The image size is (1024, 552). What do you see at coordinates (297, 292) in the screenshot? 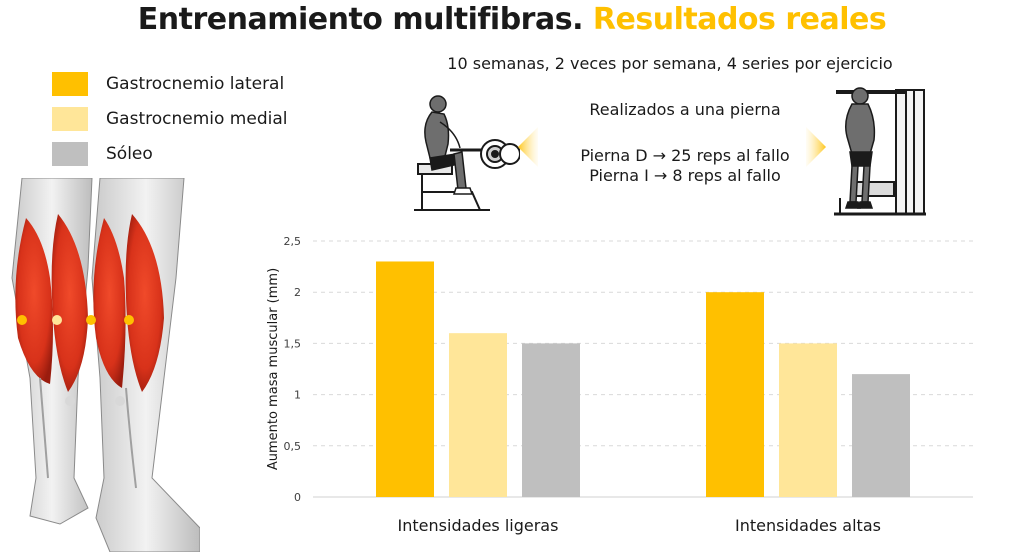
I see `y-tick-label: 2` at bounding box center [297, 292].